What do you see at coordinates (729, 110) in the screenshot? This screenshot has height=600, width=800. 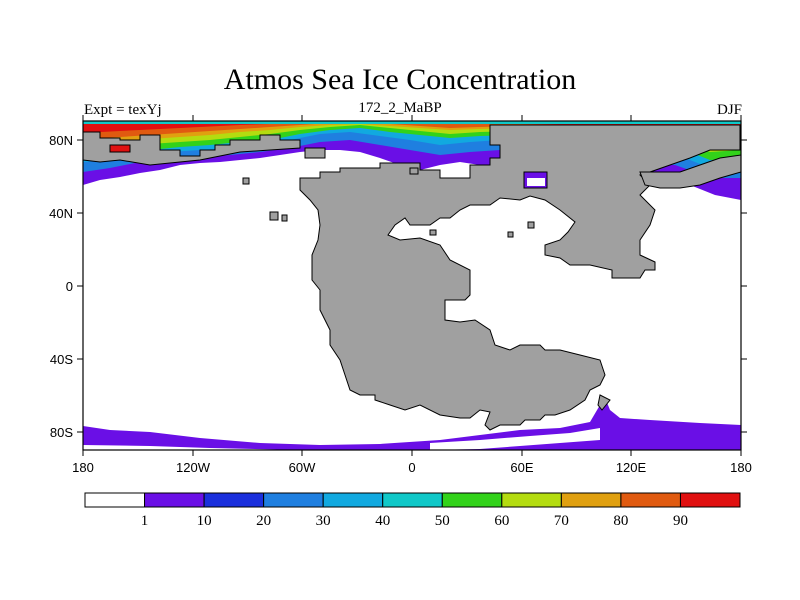 I see `season-label: DJF` at bounding box center [729, 110].